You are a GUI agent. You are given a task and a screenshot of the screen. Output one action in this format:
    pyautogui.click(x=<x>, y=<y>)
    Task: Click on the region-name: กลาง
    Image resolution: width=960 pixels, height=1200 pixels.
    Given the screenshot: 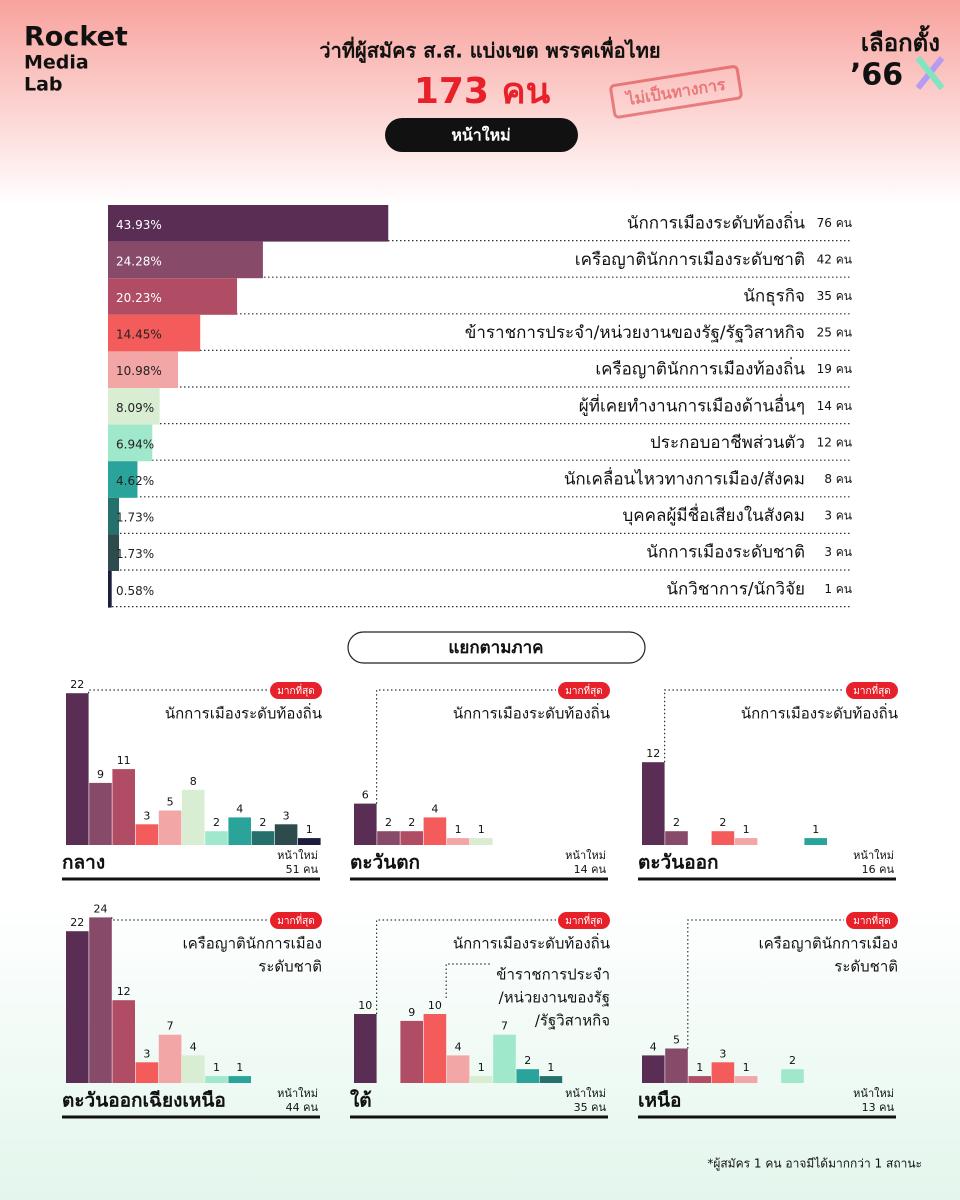 What is the action you would take?
    pyautogui.click(x=83, y=863)
    